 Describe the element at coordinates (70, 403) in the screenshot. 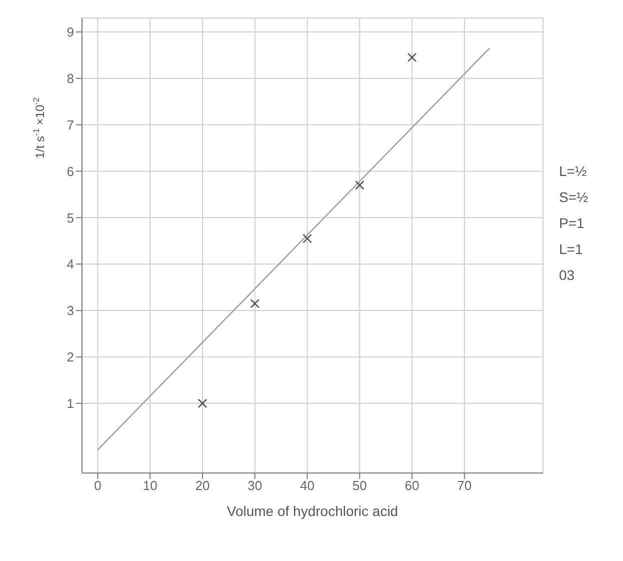

I see `y-tick-label: 1` at that location.